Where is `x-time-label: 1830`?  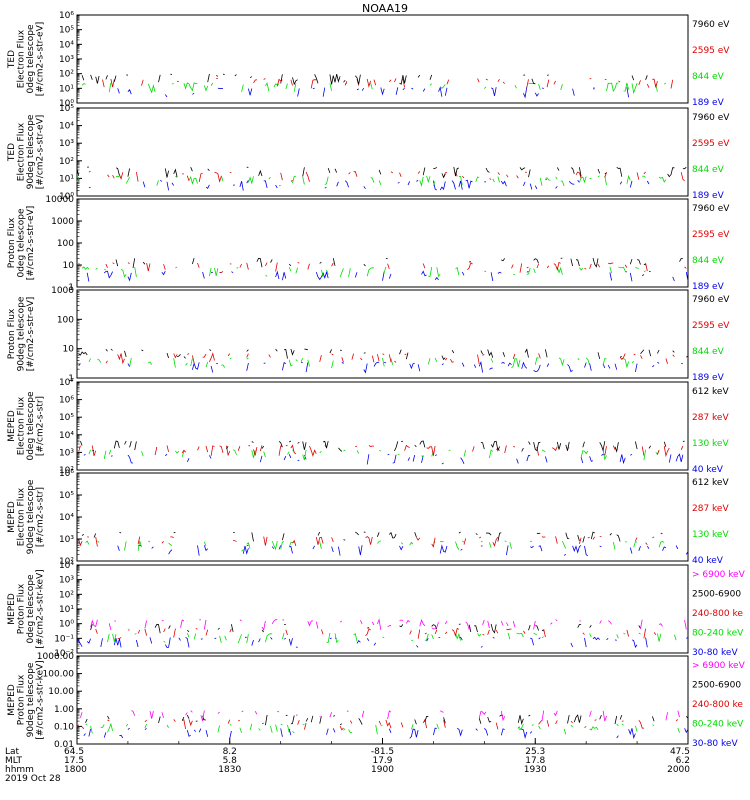
x-time-label: 1830 is located at coordinates (229, 770).